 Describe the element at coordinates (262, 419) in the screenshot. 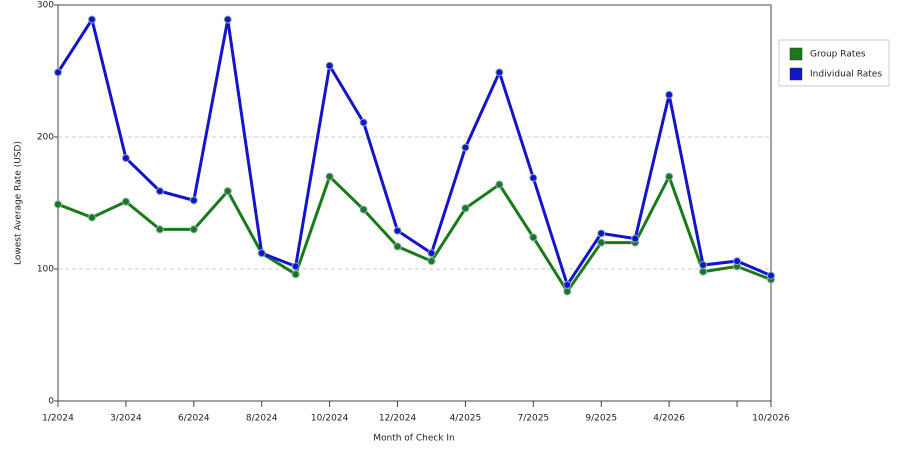

I see `x-tick-label: 8/2024` at that location.